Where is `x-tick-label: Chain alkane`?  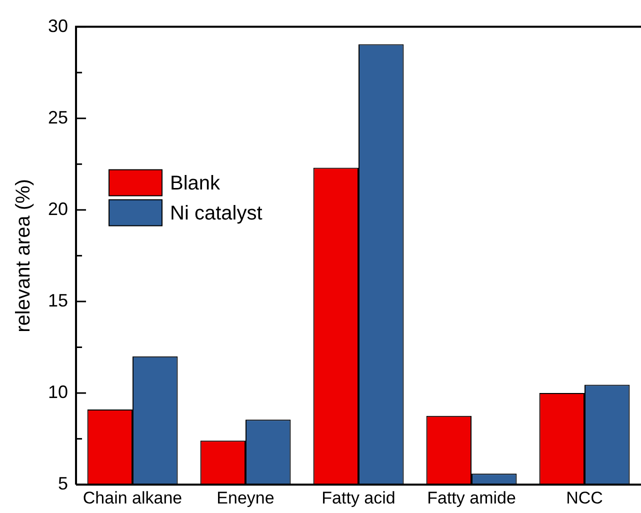
x-tick-label: Chain alkane is located at coordinates (132, 498).